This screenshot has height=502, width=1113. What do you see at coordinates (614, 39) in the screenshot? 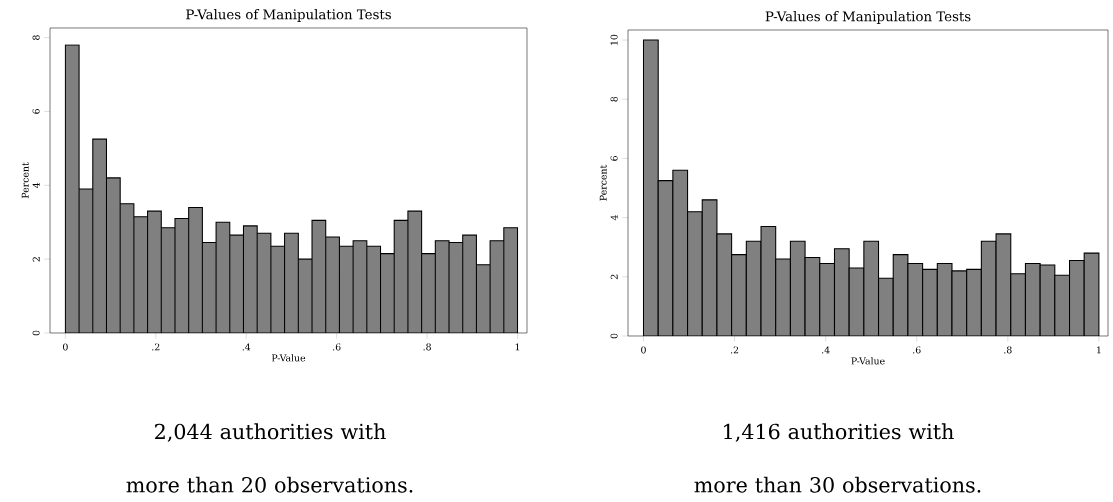
I see `y-tick-label: 10` at bounding box center [614, 39].